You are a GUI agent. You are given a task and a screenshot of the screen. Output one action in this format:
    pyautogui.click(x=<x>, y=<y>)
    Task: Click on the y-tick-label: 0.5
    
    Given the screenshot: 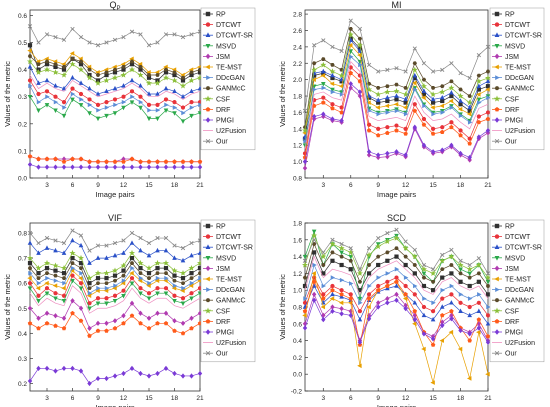 What is the action you would take?
    pyautogui.click(x=22, y=309)
    